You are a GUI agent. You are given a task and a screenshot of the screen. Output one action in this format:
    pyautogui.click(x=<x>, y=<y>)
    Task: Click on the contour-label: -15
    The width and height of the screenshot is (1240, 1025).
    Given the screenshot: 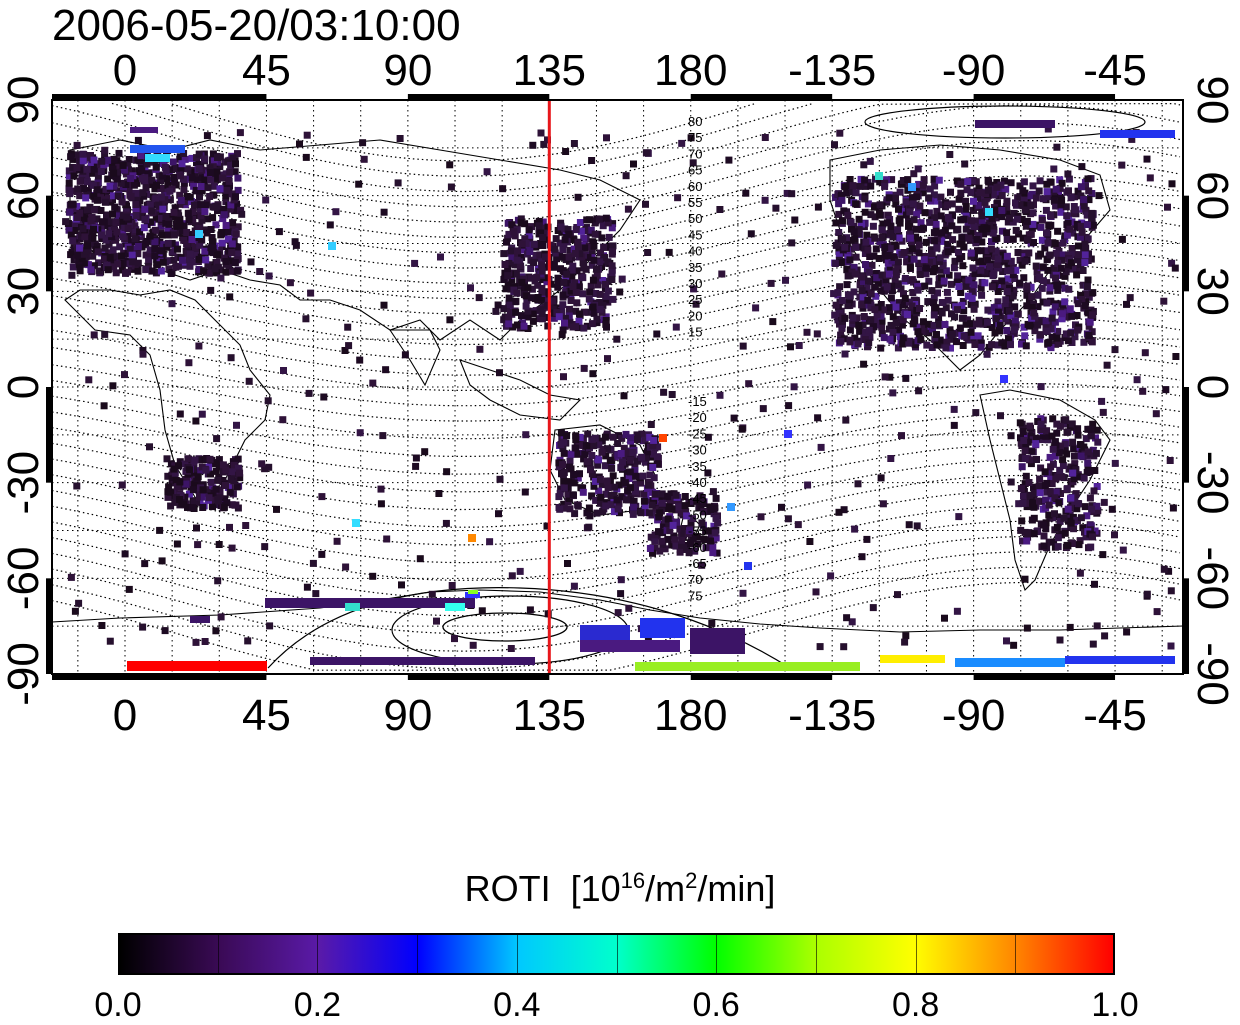 What is the action you would take?
    pyautogui.click(x=697, y=401)
    